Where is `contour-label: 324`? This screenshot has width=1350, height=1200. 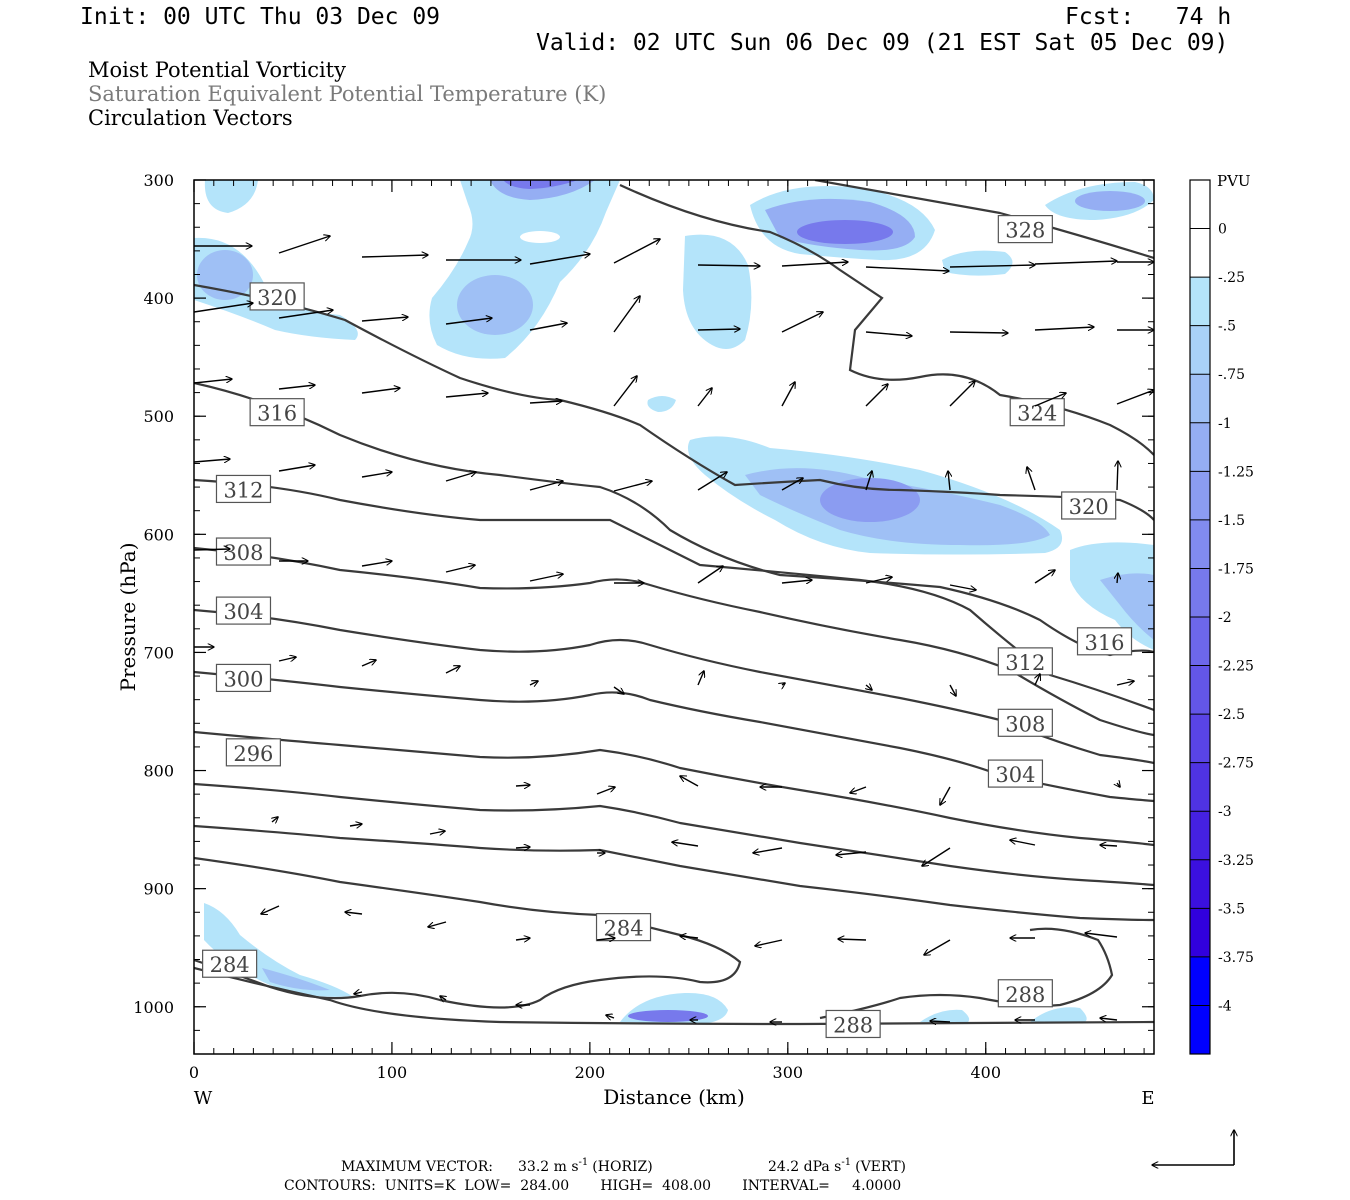 contour-label: 324 is located at coordinates (1037, 412).